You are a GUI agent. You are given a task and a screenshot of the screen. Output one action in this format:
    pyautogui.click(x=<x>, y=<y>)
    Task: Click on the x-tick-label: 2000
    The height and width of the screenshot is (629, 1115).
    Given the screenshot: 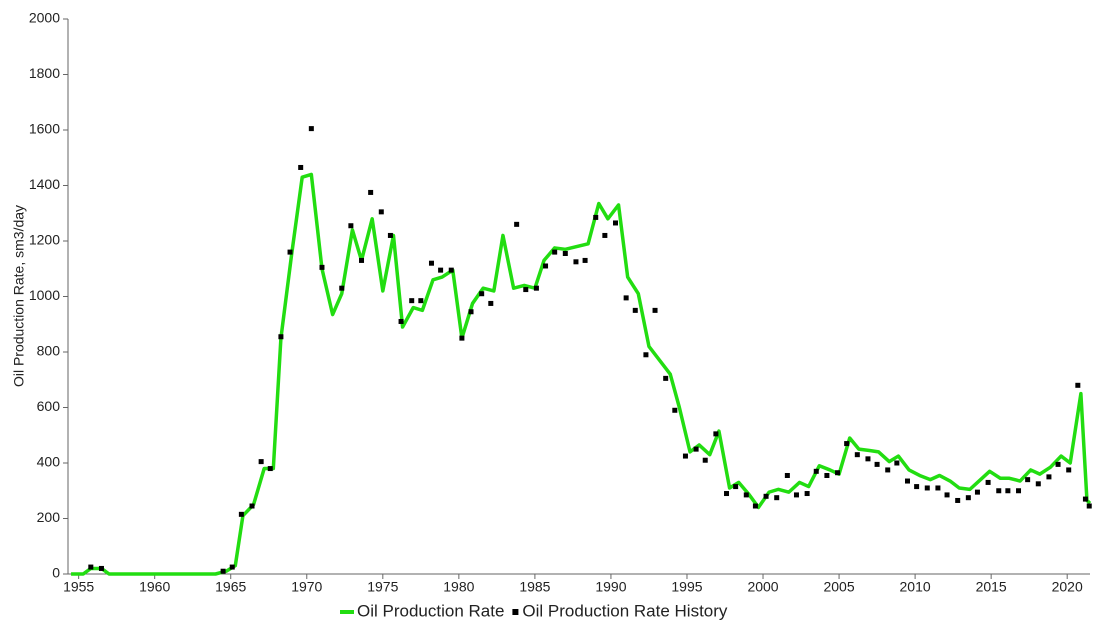 What is the action you would take?
    pyautogui.click(x=762, y=587)
    